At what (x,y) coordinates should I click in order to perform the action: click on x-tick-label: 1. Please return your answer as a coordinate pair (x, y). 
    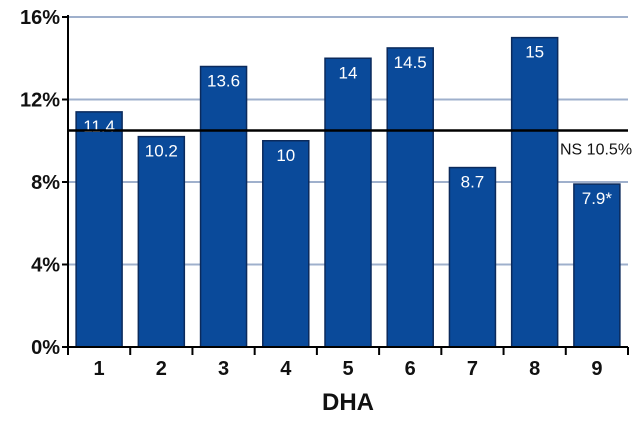
    Looking at the image, I should click on (99, 369).